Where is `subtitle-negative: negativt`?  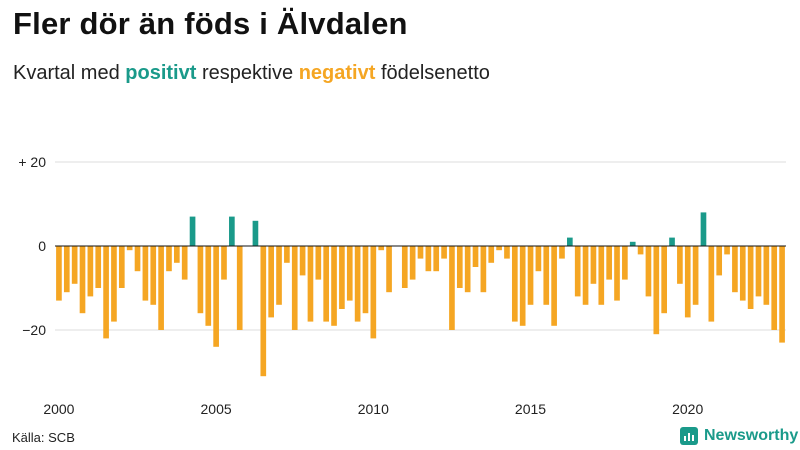 subtitle-negative: negativt is located at coordinates (337, 73).